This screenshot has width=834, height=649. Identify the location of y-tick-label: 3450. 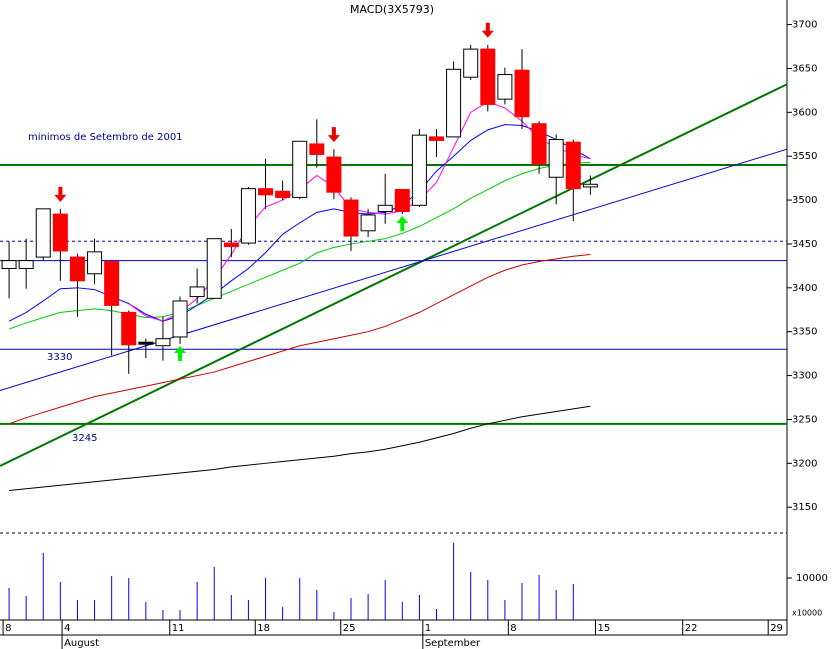
(804, 244).